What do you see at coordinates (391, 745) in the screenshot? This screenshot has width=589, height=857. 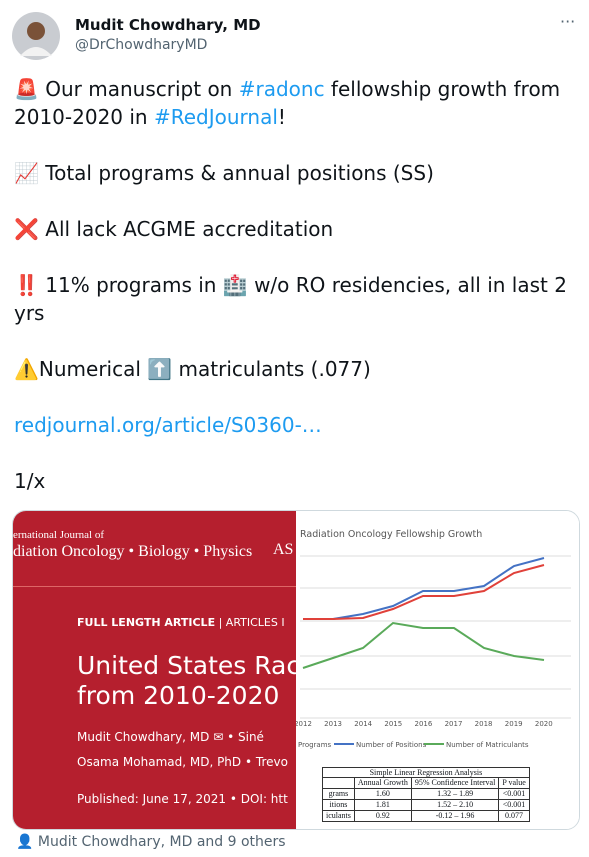 I see `legend-label: Number of Positions` at bounding box center [391, 745].